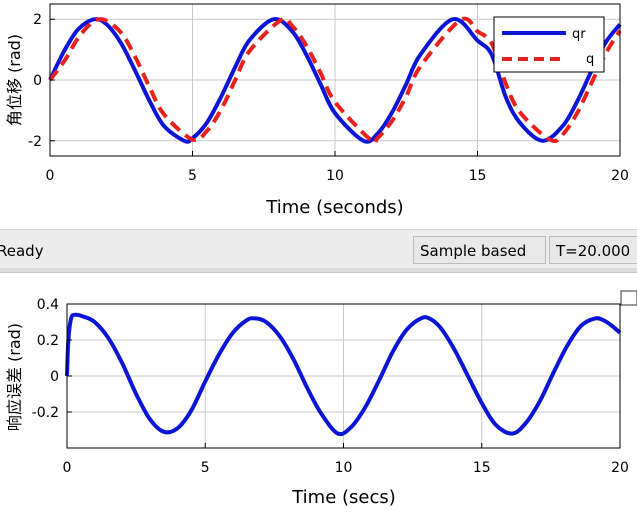  Describe the element at coordinates (343, 497) in the screenshot. I see `bottom-x-axis-label: Time (secs)` at that location.